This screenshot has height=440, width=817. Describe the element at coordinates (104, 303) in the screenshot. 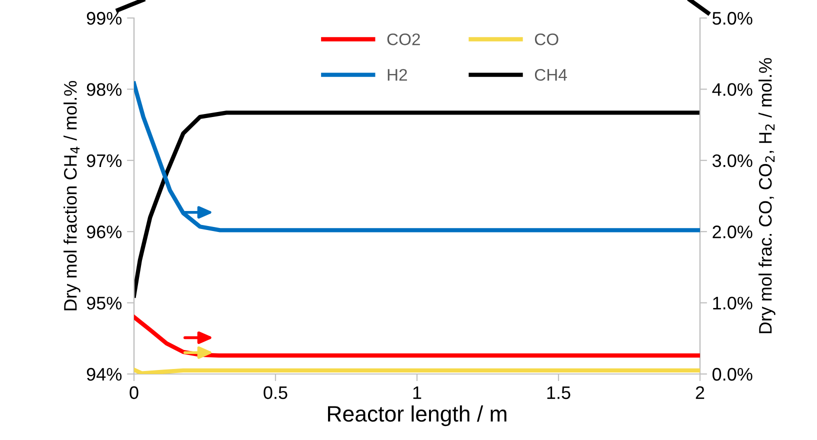

I see `y-tick-label: 95%` at that location.